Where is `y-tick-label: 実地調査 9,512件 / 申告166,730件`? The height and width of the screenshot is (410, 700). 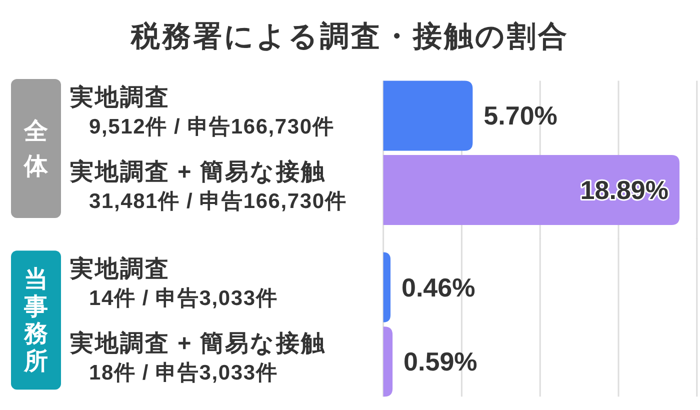 y-tick-label: 実地調査 9,512件 / 申告166,730件 is located at coordinates (201, 110).